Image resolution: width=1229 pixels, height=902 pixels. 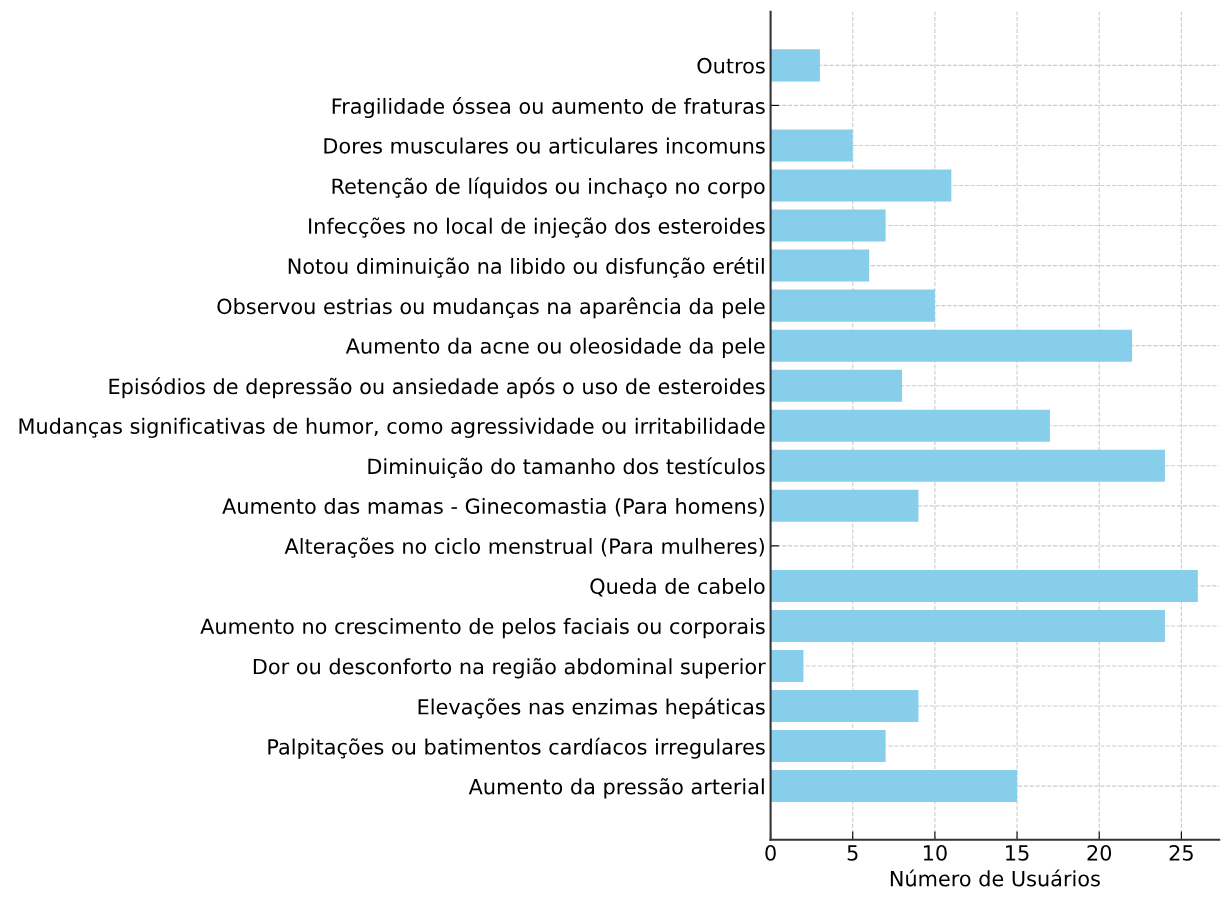 I want to click on x-tick-label: 10, so click(x=935, y=852).